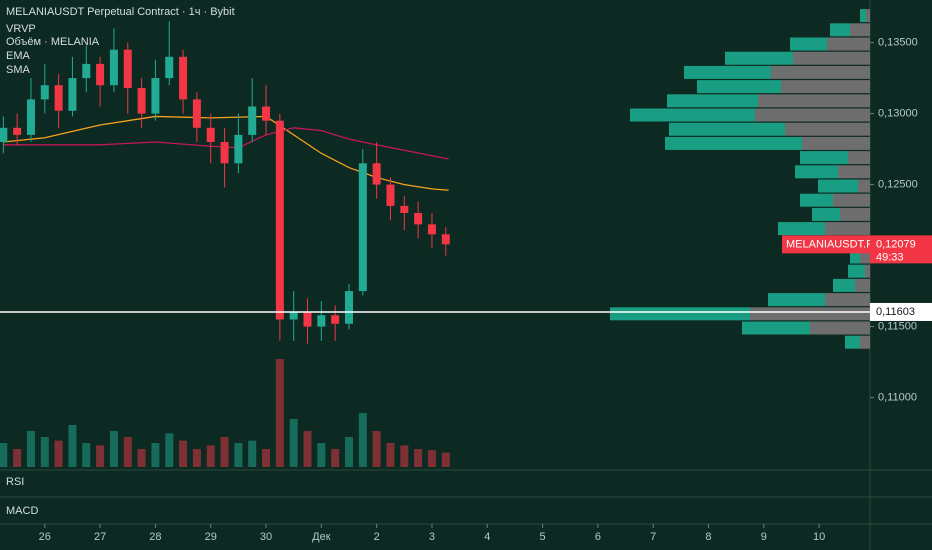  I want to click on indicator-line, so click(226, 153).